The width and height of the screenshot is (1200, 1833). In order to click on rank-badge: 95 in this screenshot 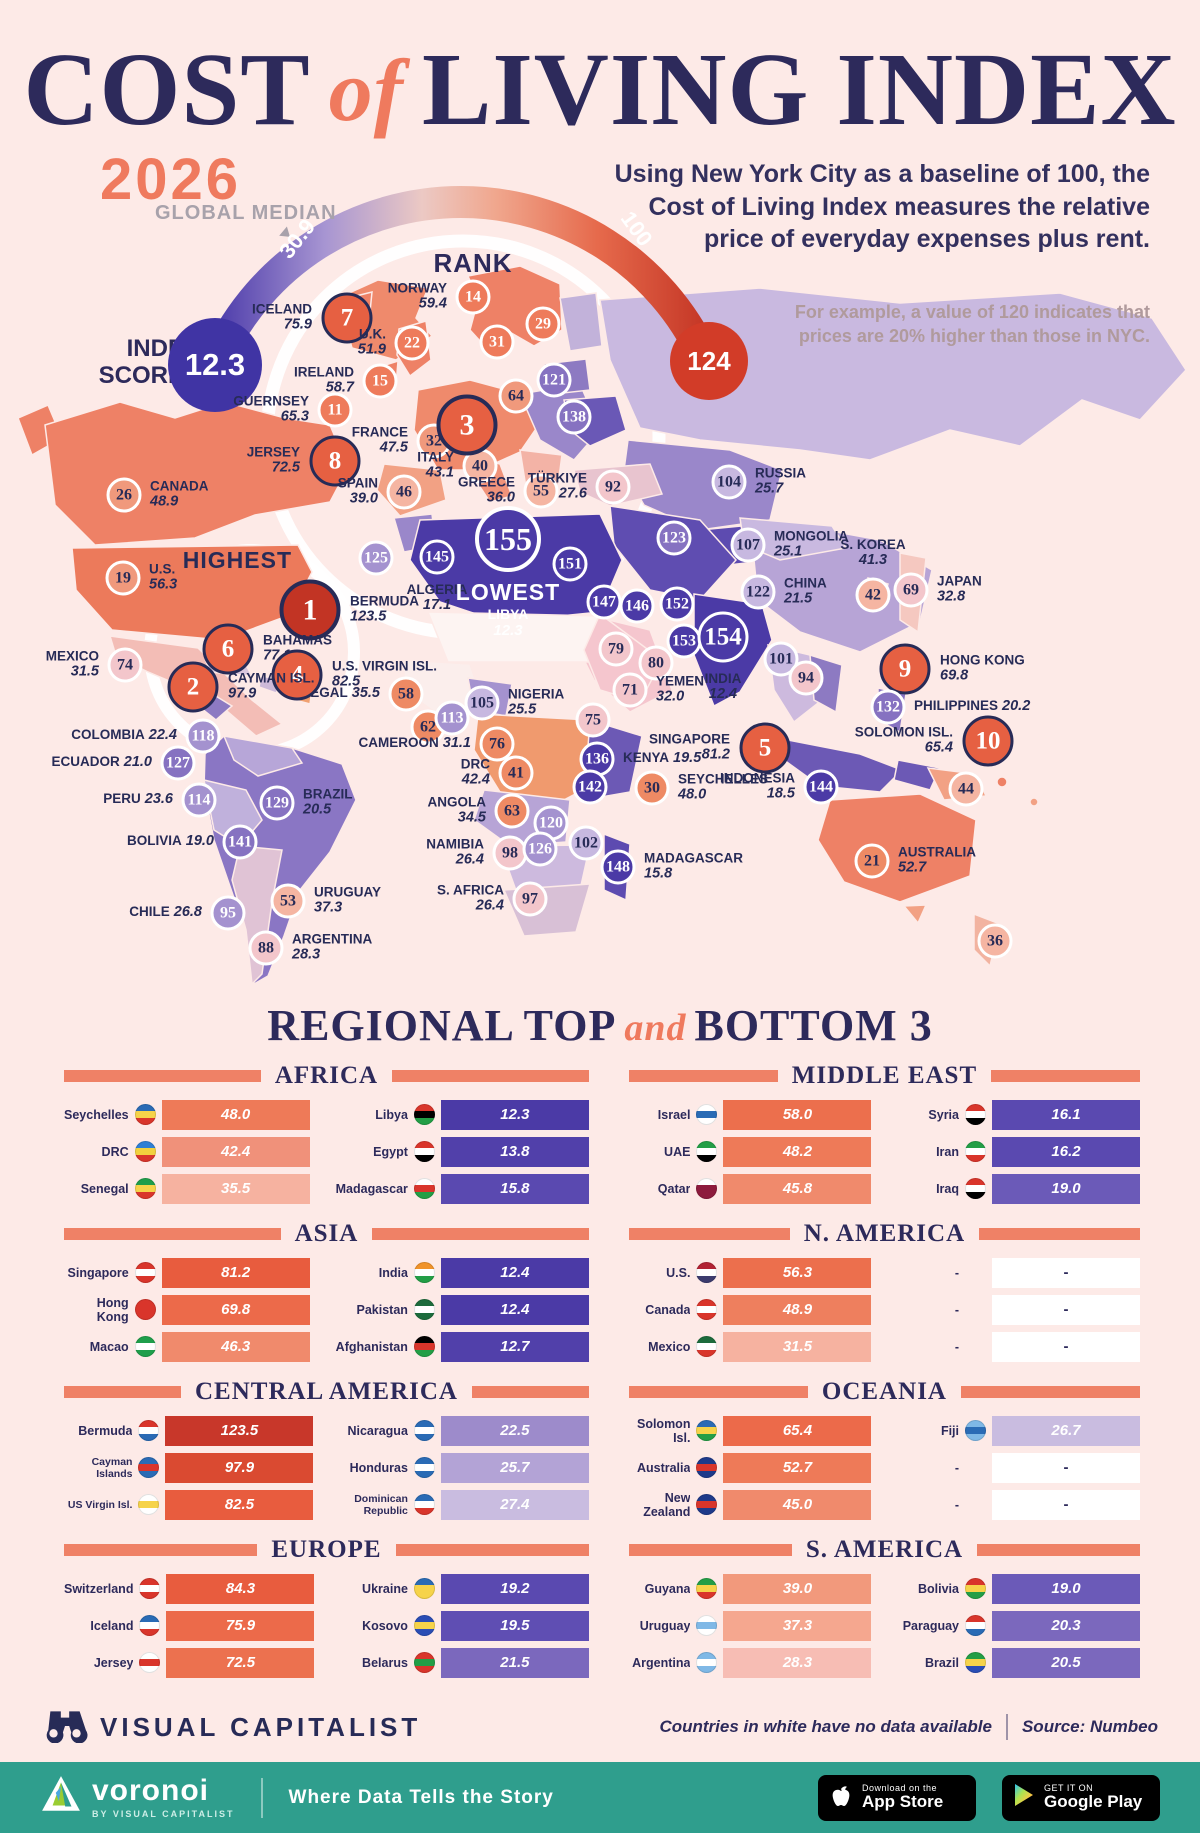, I will do `click(228, 913)`.